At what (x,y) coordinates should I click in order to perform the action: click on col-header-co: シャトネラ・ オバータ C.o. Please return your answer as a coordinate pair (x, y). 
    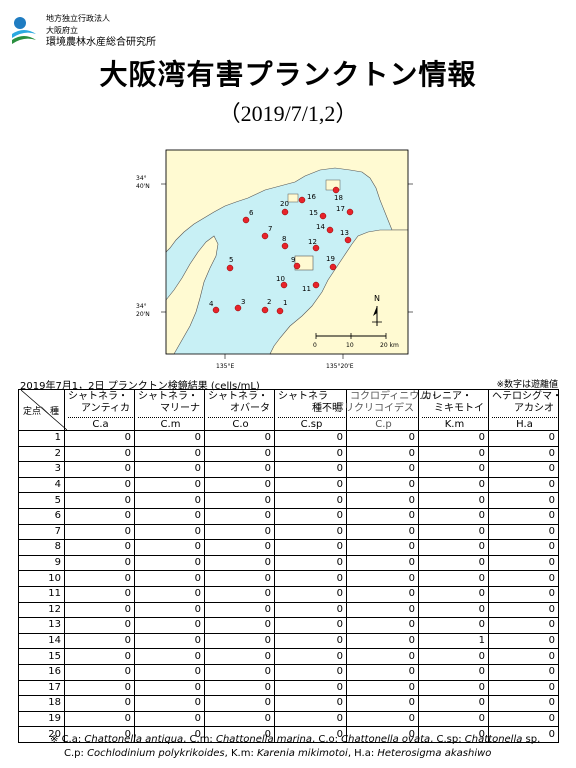
    Looking at the image, I should click on (239, 410).